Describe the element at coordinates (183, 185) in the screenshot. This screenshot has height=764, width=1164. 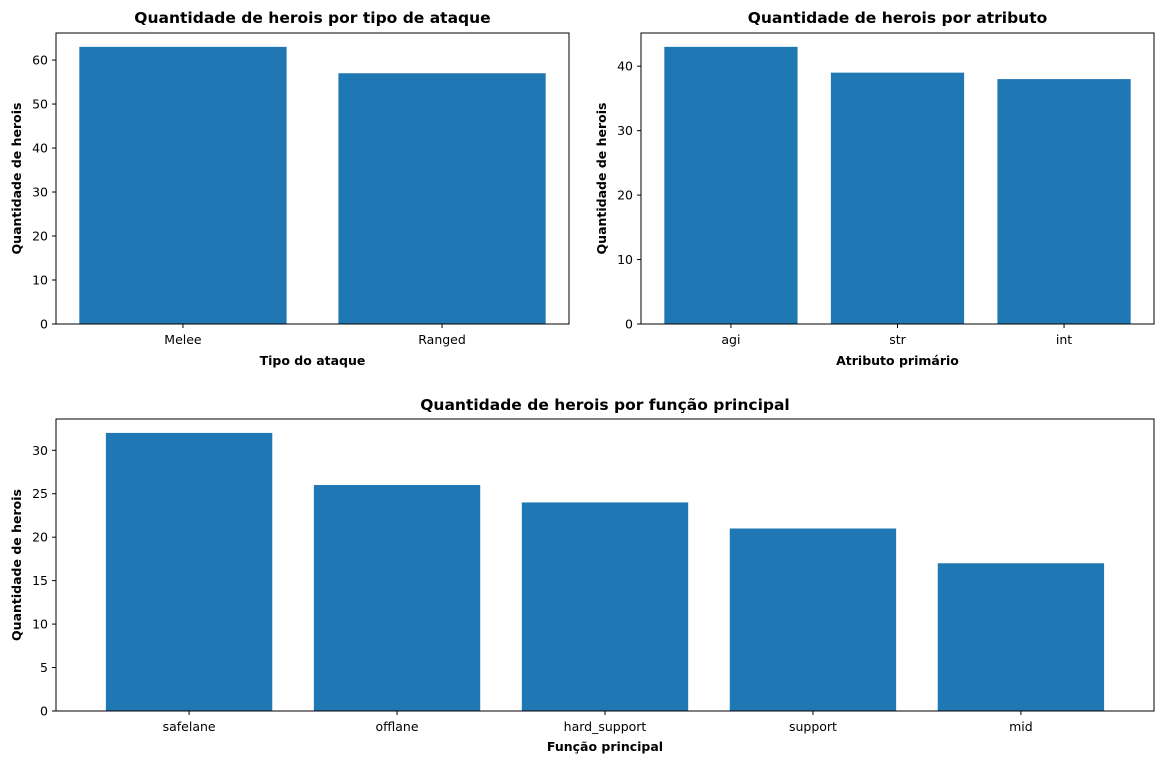
I see `bar-Melee` at that location.